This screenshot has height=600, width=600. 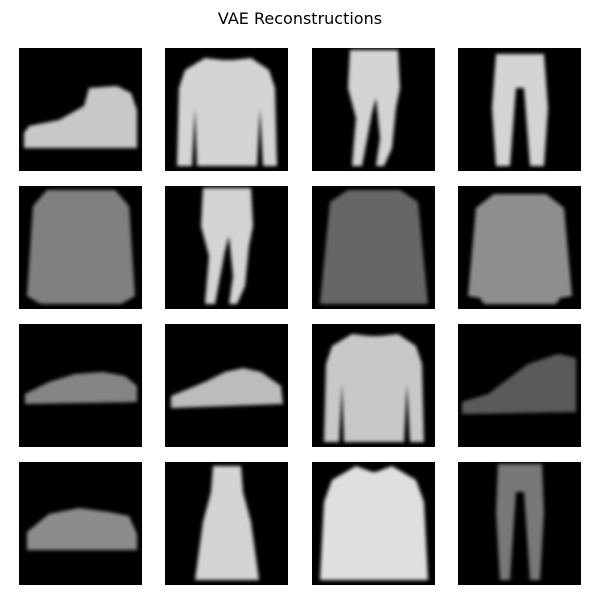 I want to click on reconstruction-image-pullover, so click(x=520, y=249).